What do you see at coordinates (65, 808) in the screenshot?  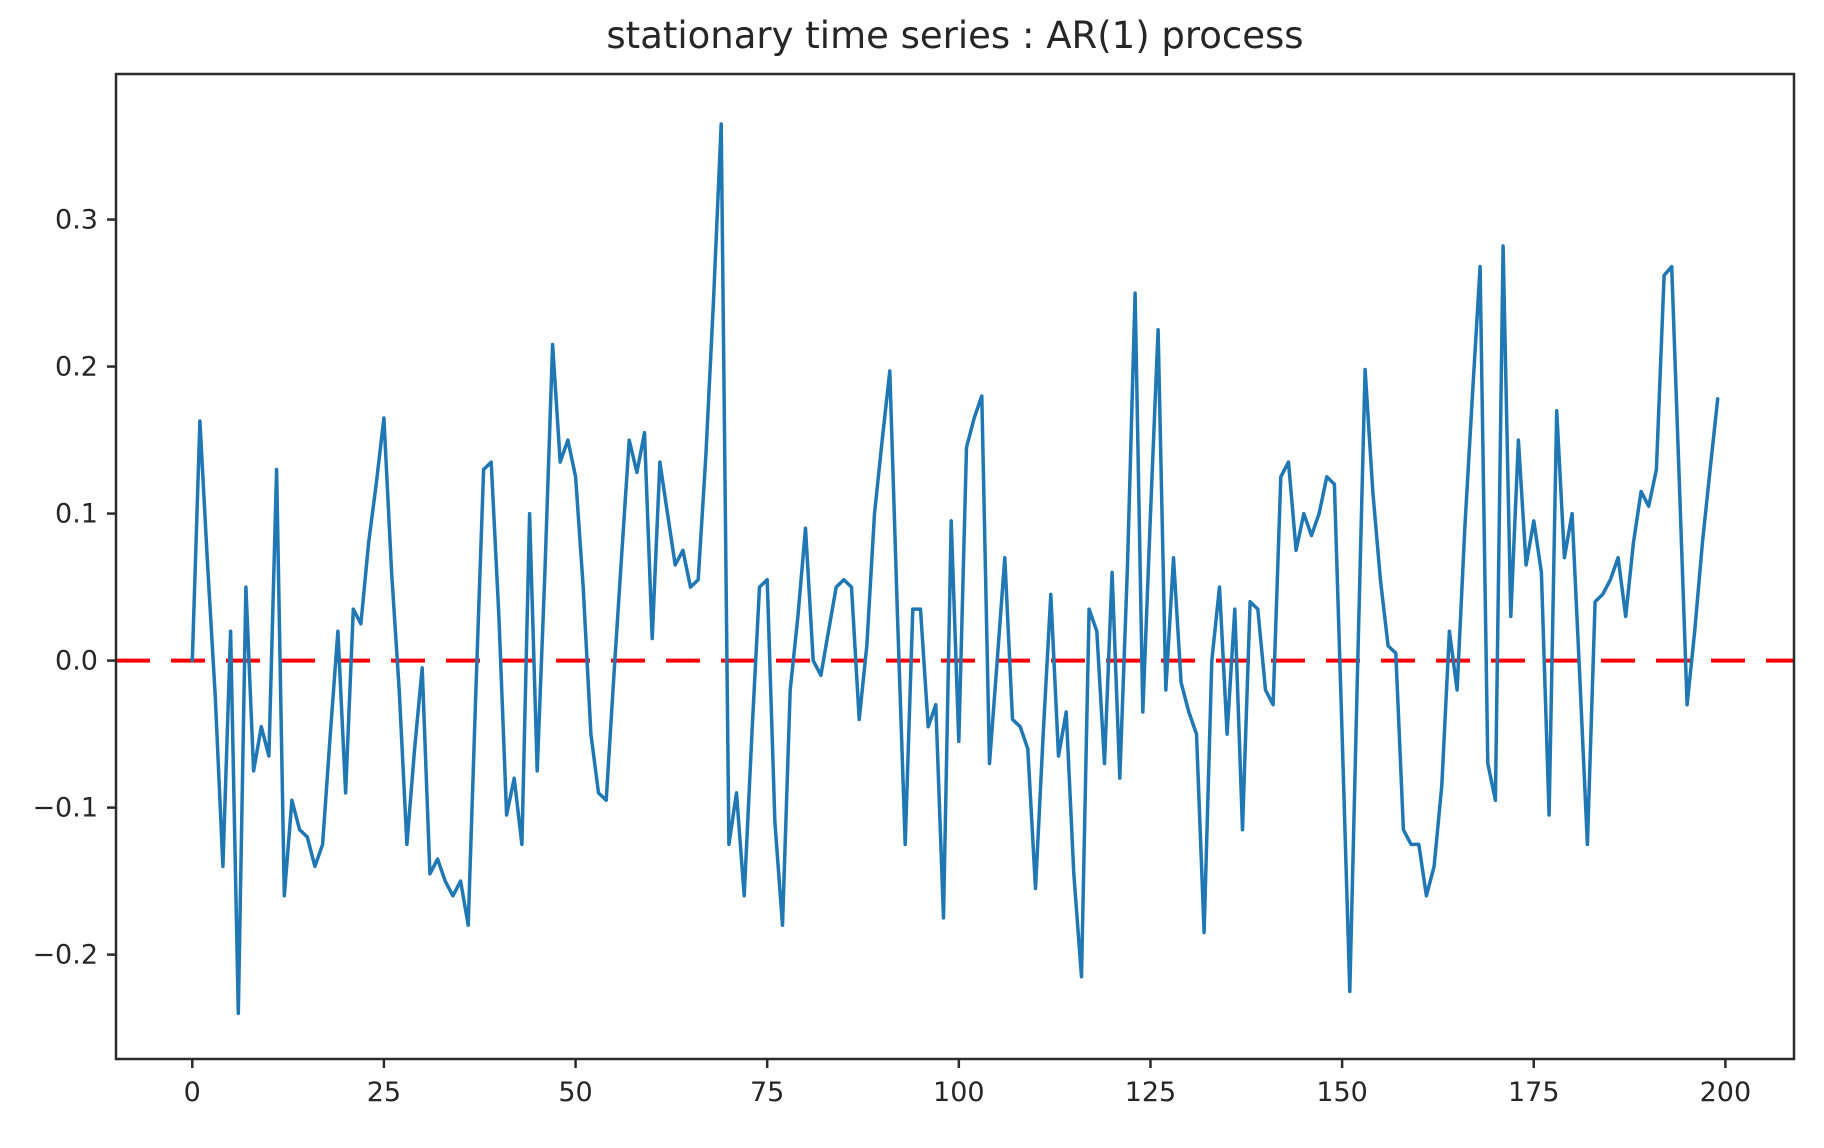 I see `y-tick-label: −0.1` at bounding box center [65, 808].